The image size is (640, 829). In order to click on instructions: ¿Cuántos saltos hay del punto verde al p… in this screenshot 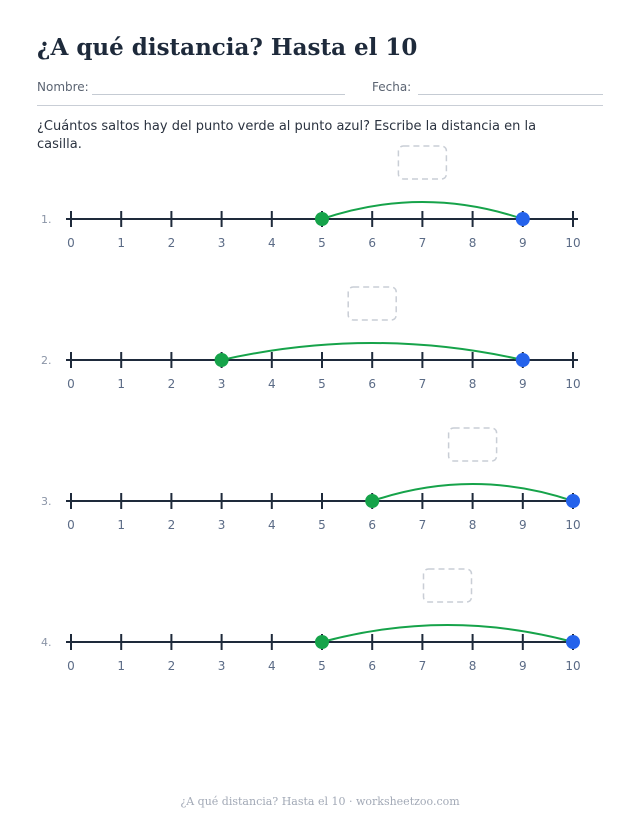, I will do `click(287, 135)`.